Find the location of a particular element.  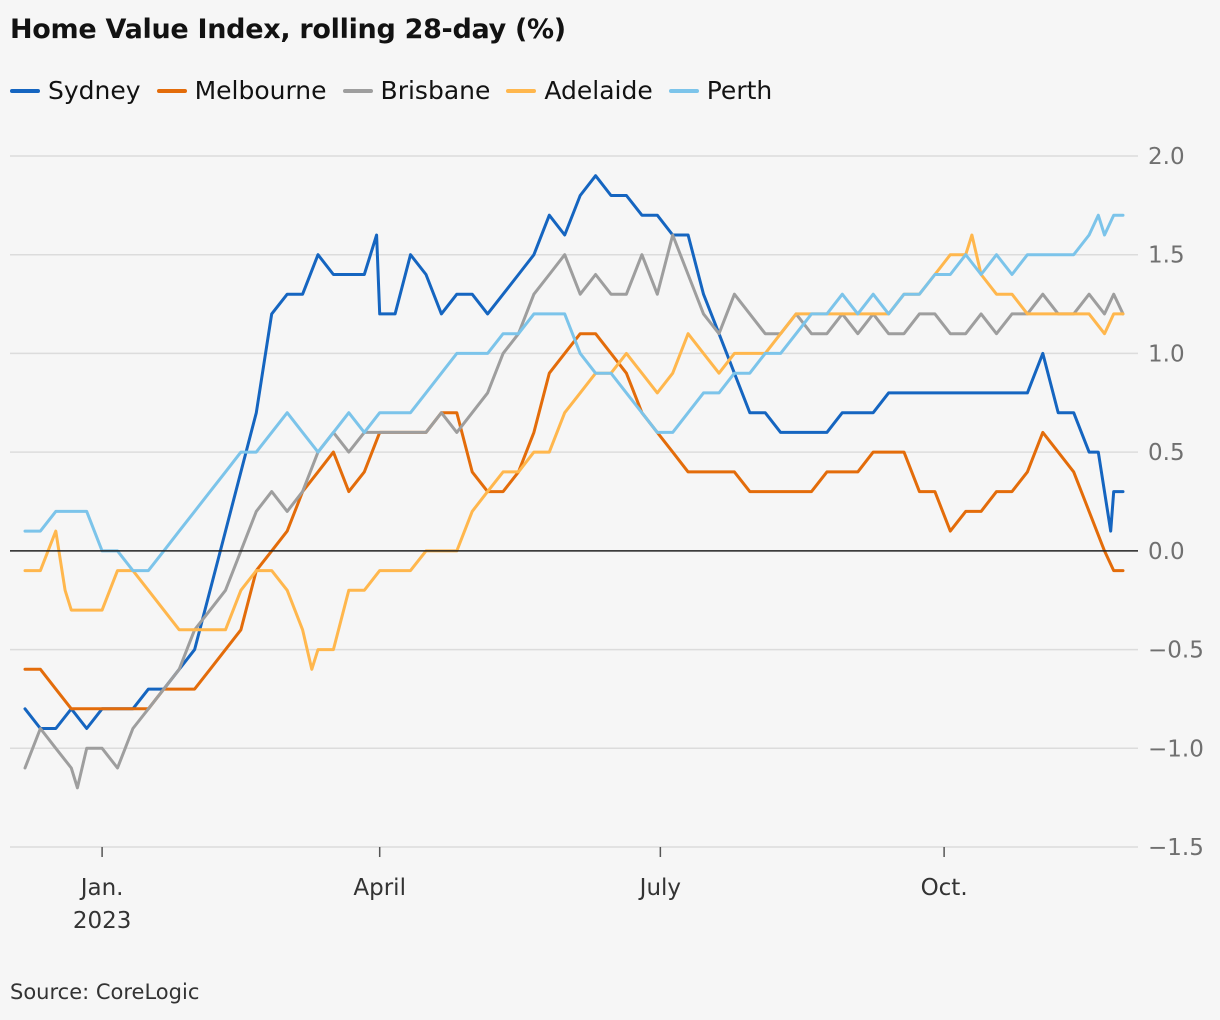

x-tick-label: Oct. is located at coordinates (944, 888).